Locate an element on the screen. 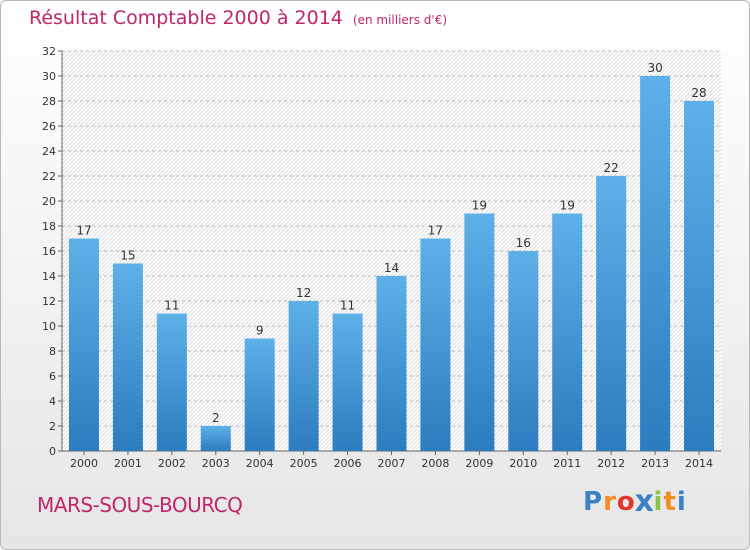 Image resolution: width=750 pixels, height=550 pixels. bar-2006 is located at coordinates (347, 382).